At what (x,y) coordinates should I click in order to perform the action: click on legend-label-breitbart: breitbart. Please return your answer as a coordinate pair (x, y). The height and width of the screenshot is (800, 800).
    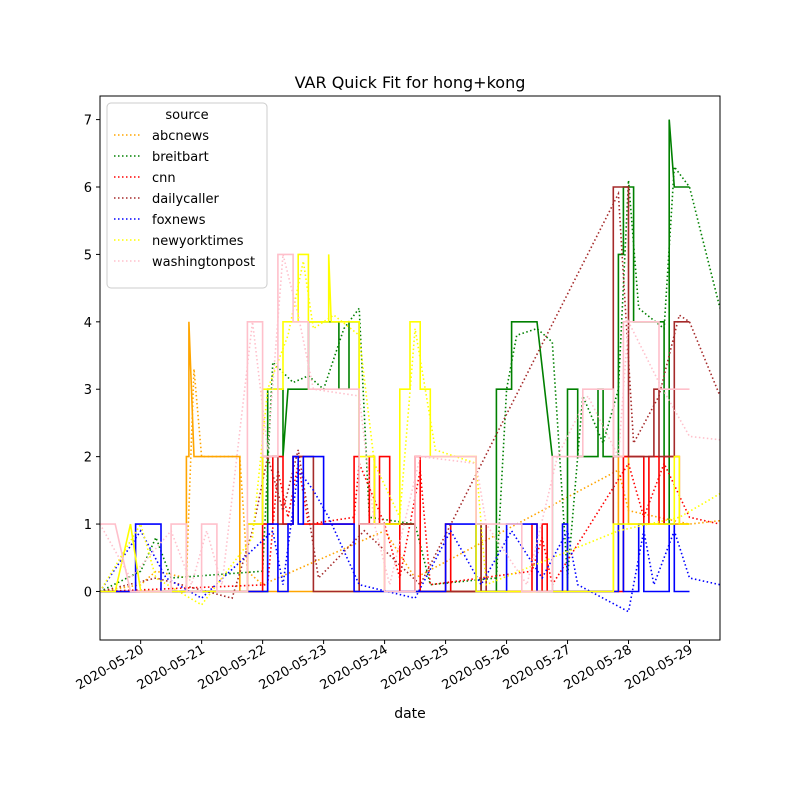
    Looking at the image, I should click on (180, 157).